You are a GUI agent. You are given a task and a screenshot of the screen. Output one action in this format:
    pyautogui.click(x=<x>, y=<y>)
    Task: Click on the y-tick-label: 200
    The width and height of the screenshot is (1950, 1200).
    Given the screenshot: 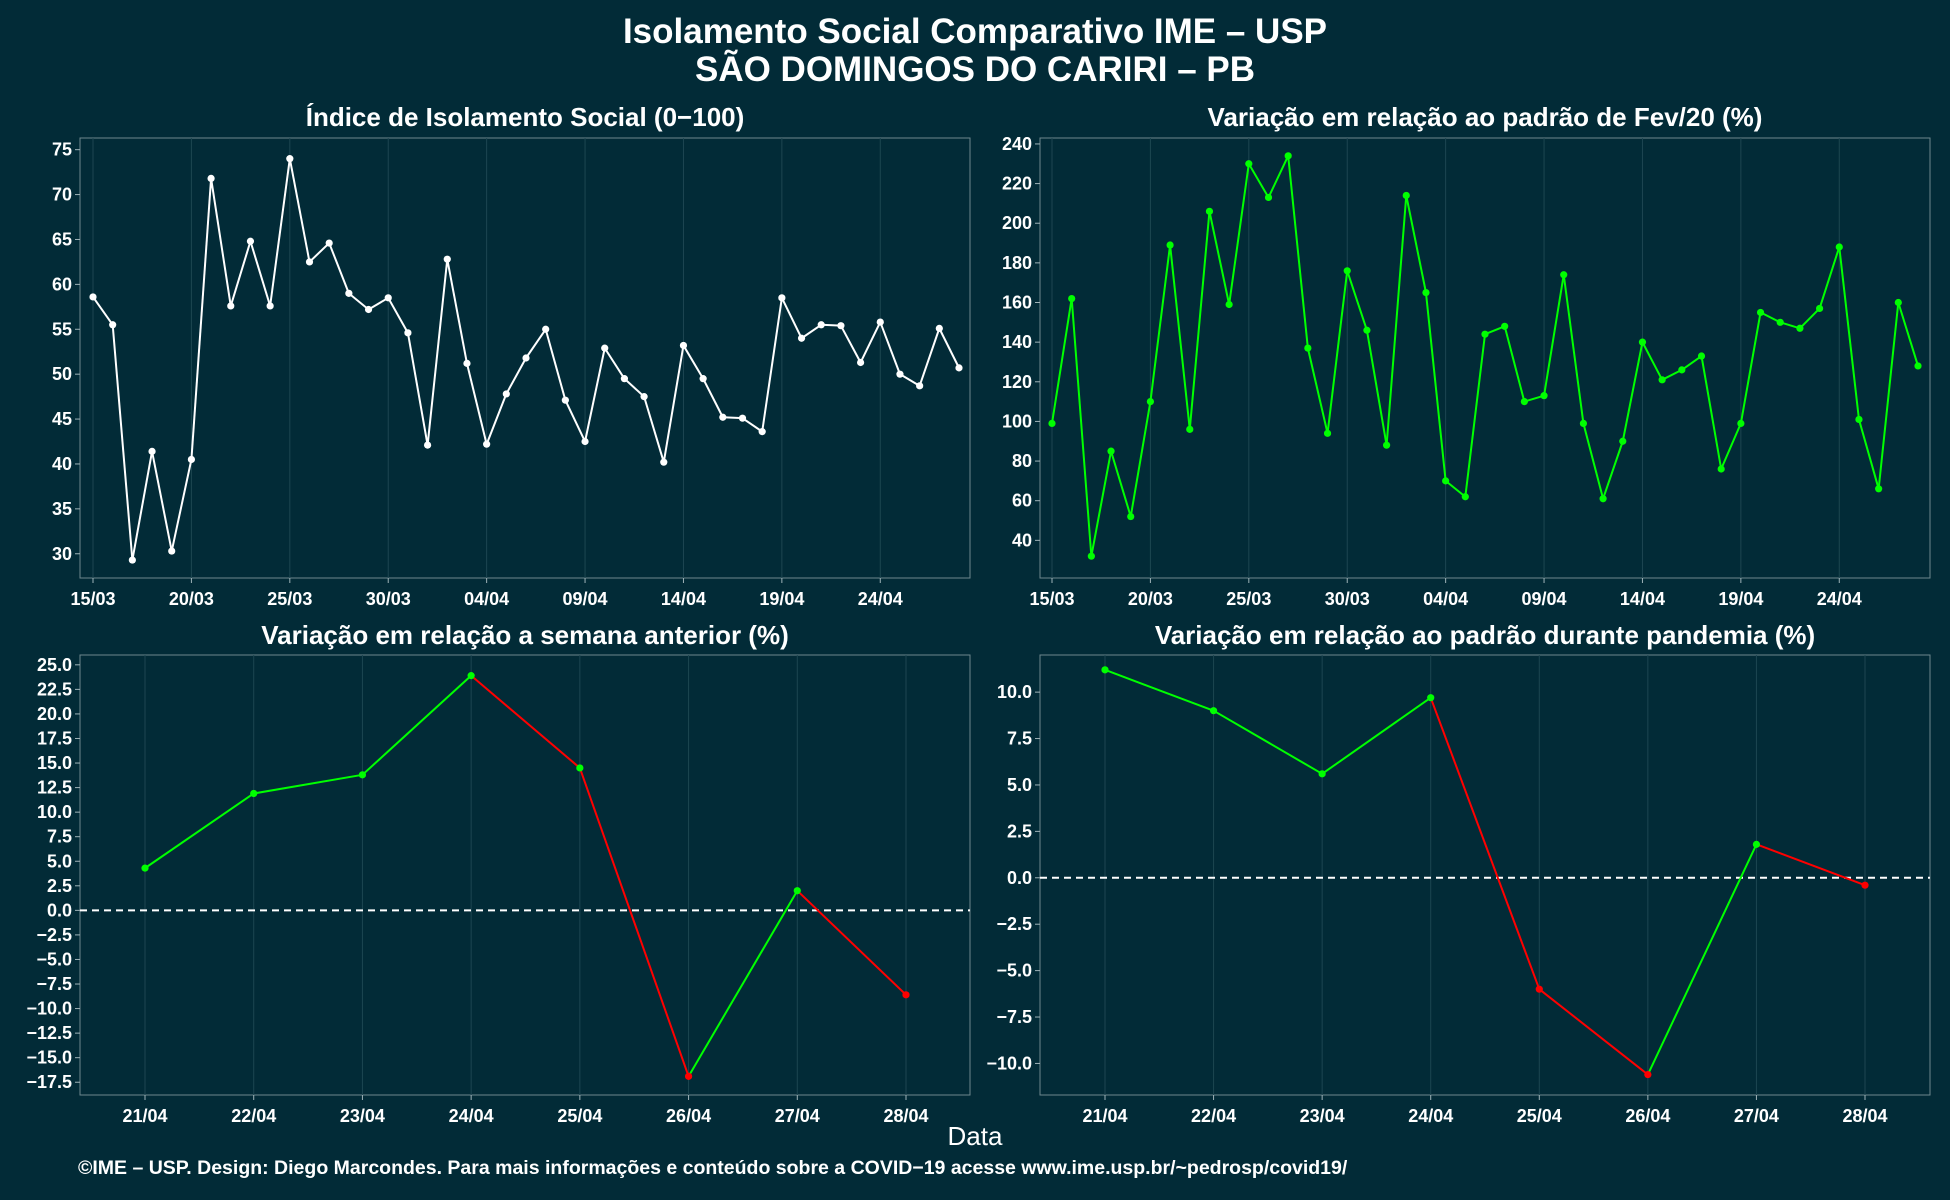 What is the action you would take?
    pyautogui.click(x=1017, y=223)
    